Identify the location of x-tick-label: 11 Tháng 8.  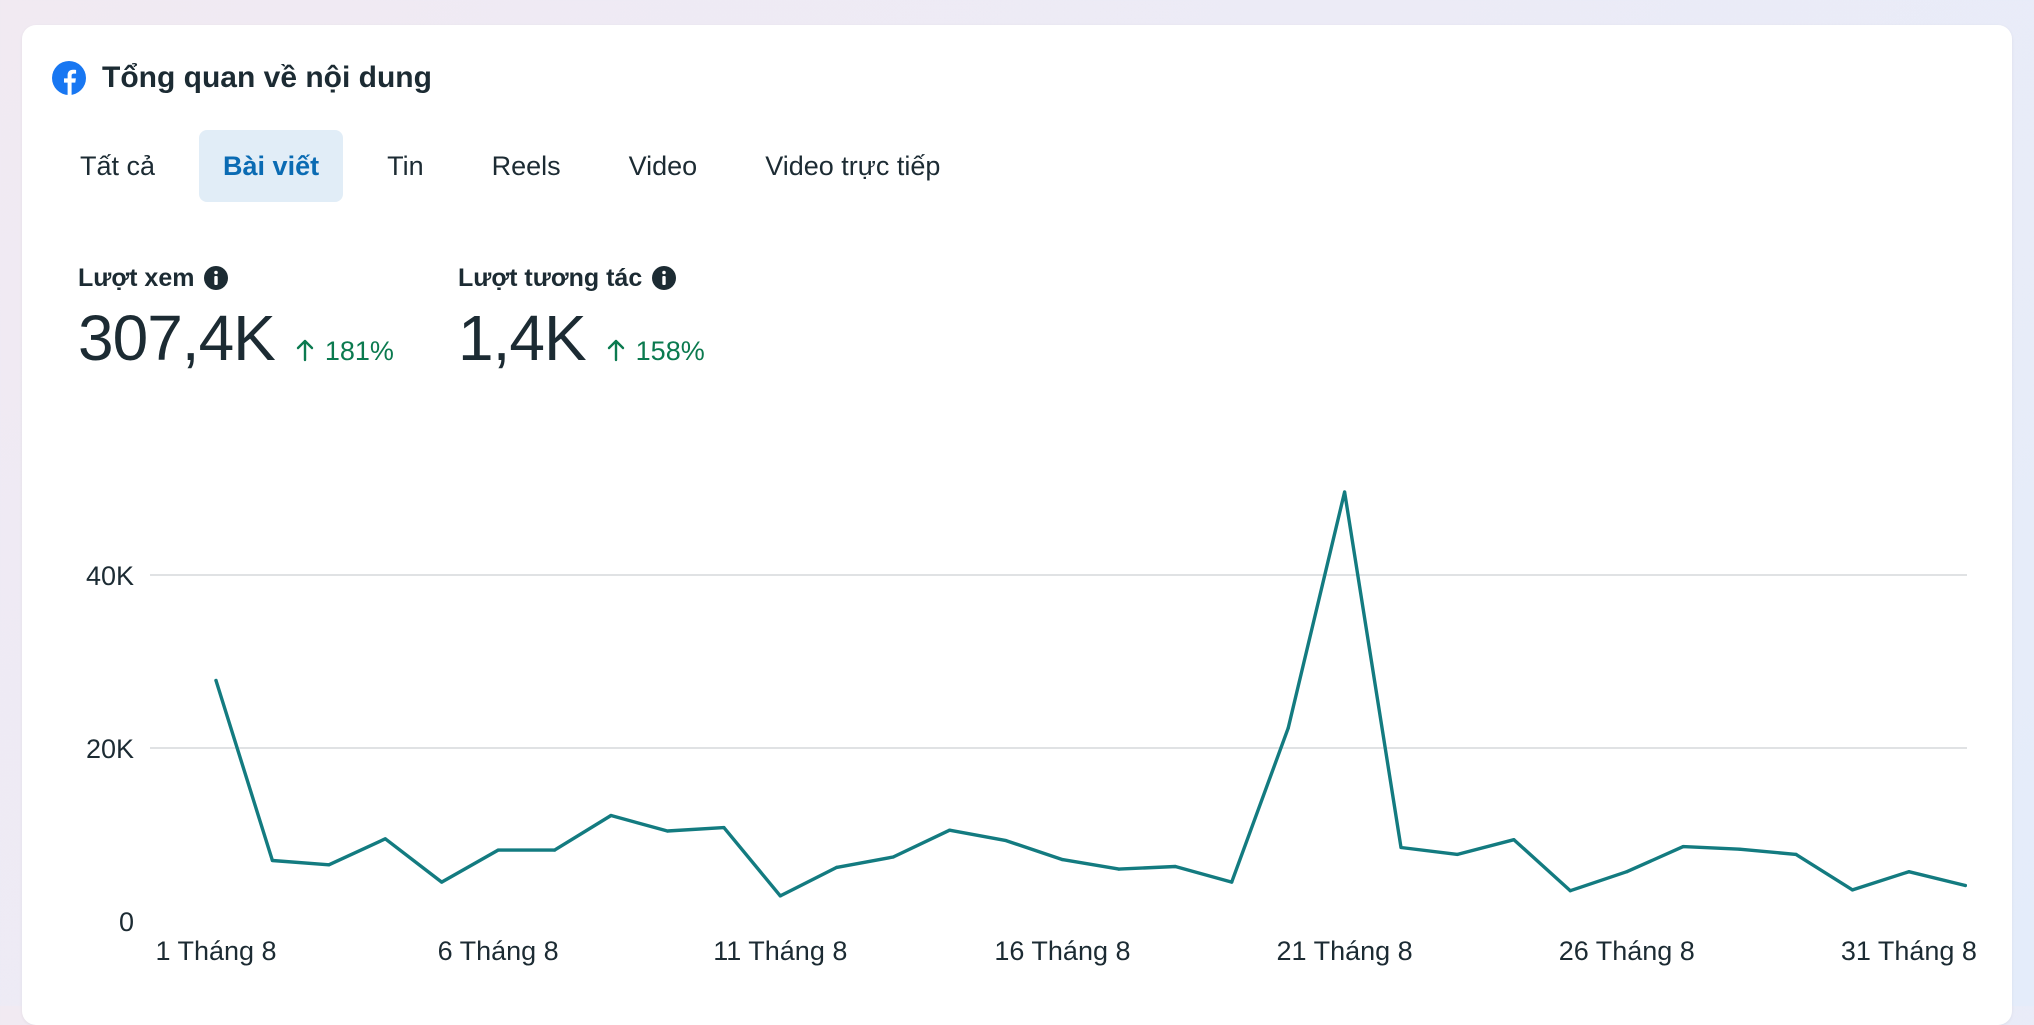
(780, 951).